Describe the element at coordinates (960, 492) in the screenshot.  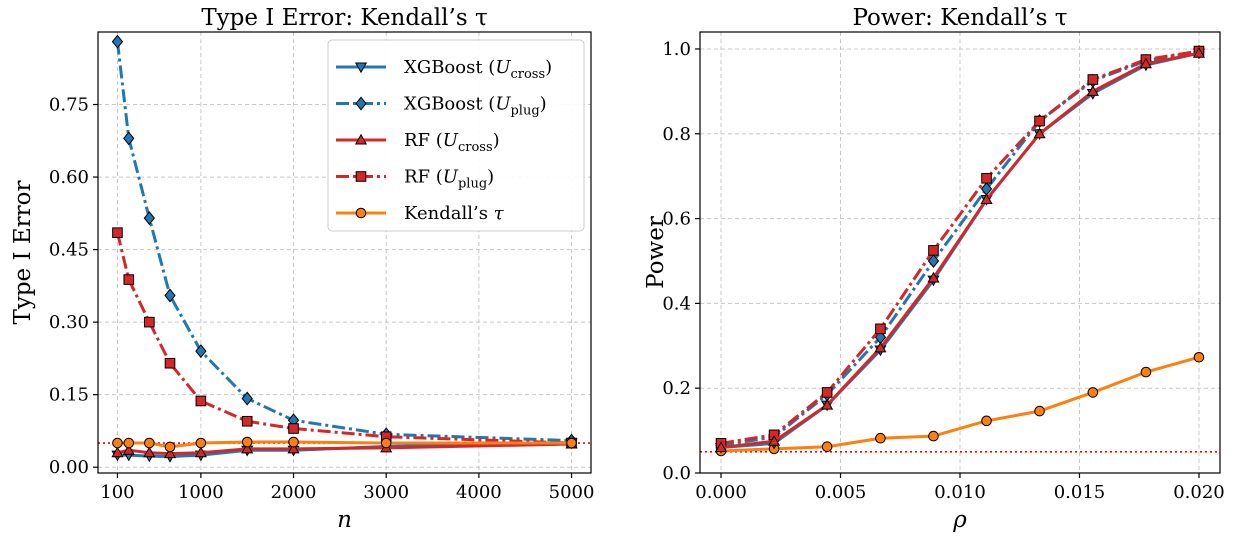
I see `x-tick-label: 0.010` at that location.